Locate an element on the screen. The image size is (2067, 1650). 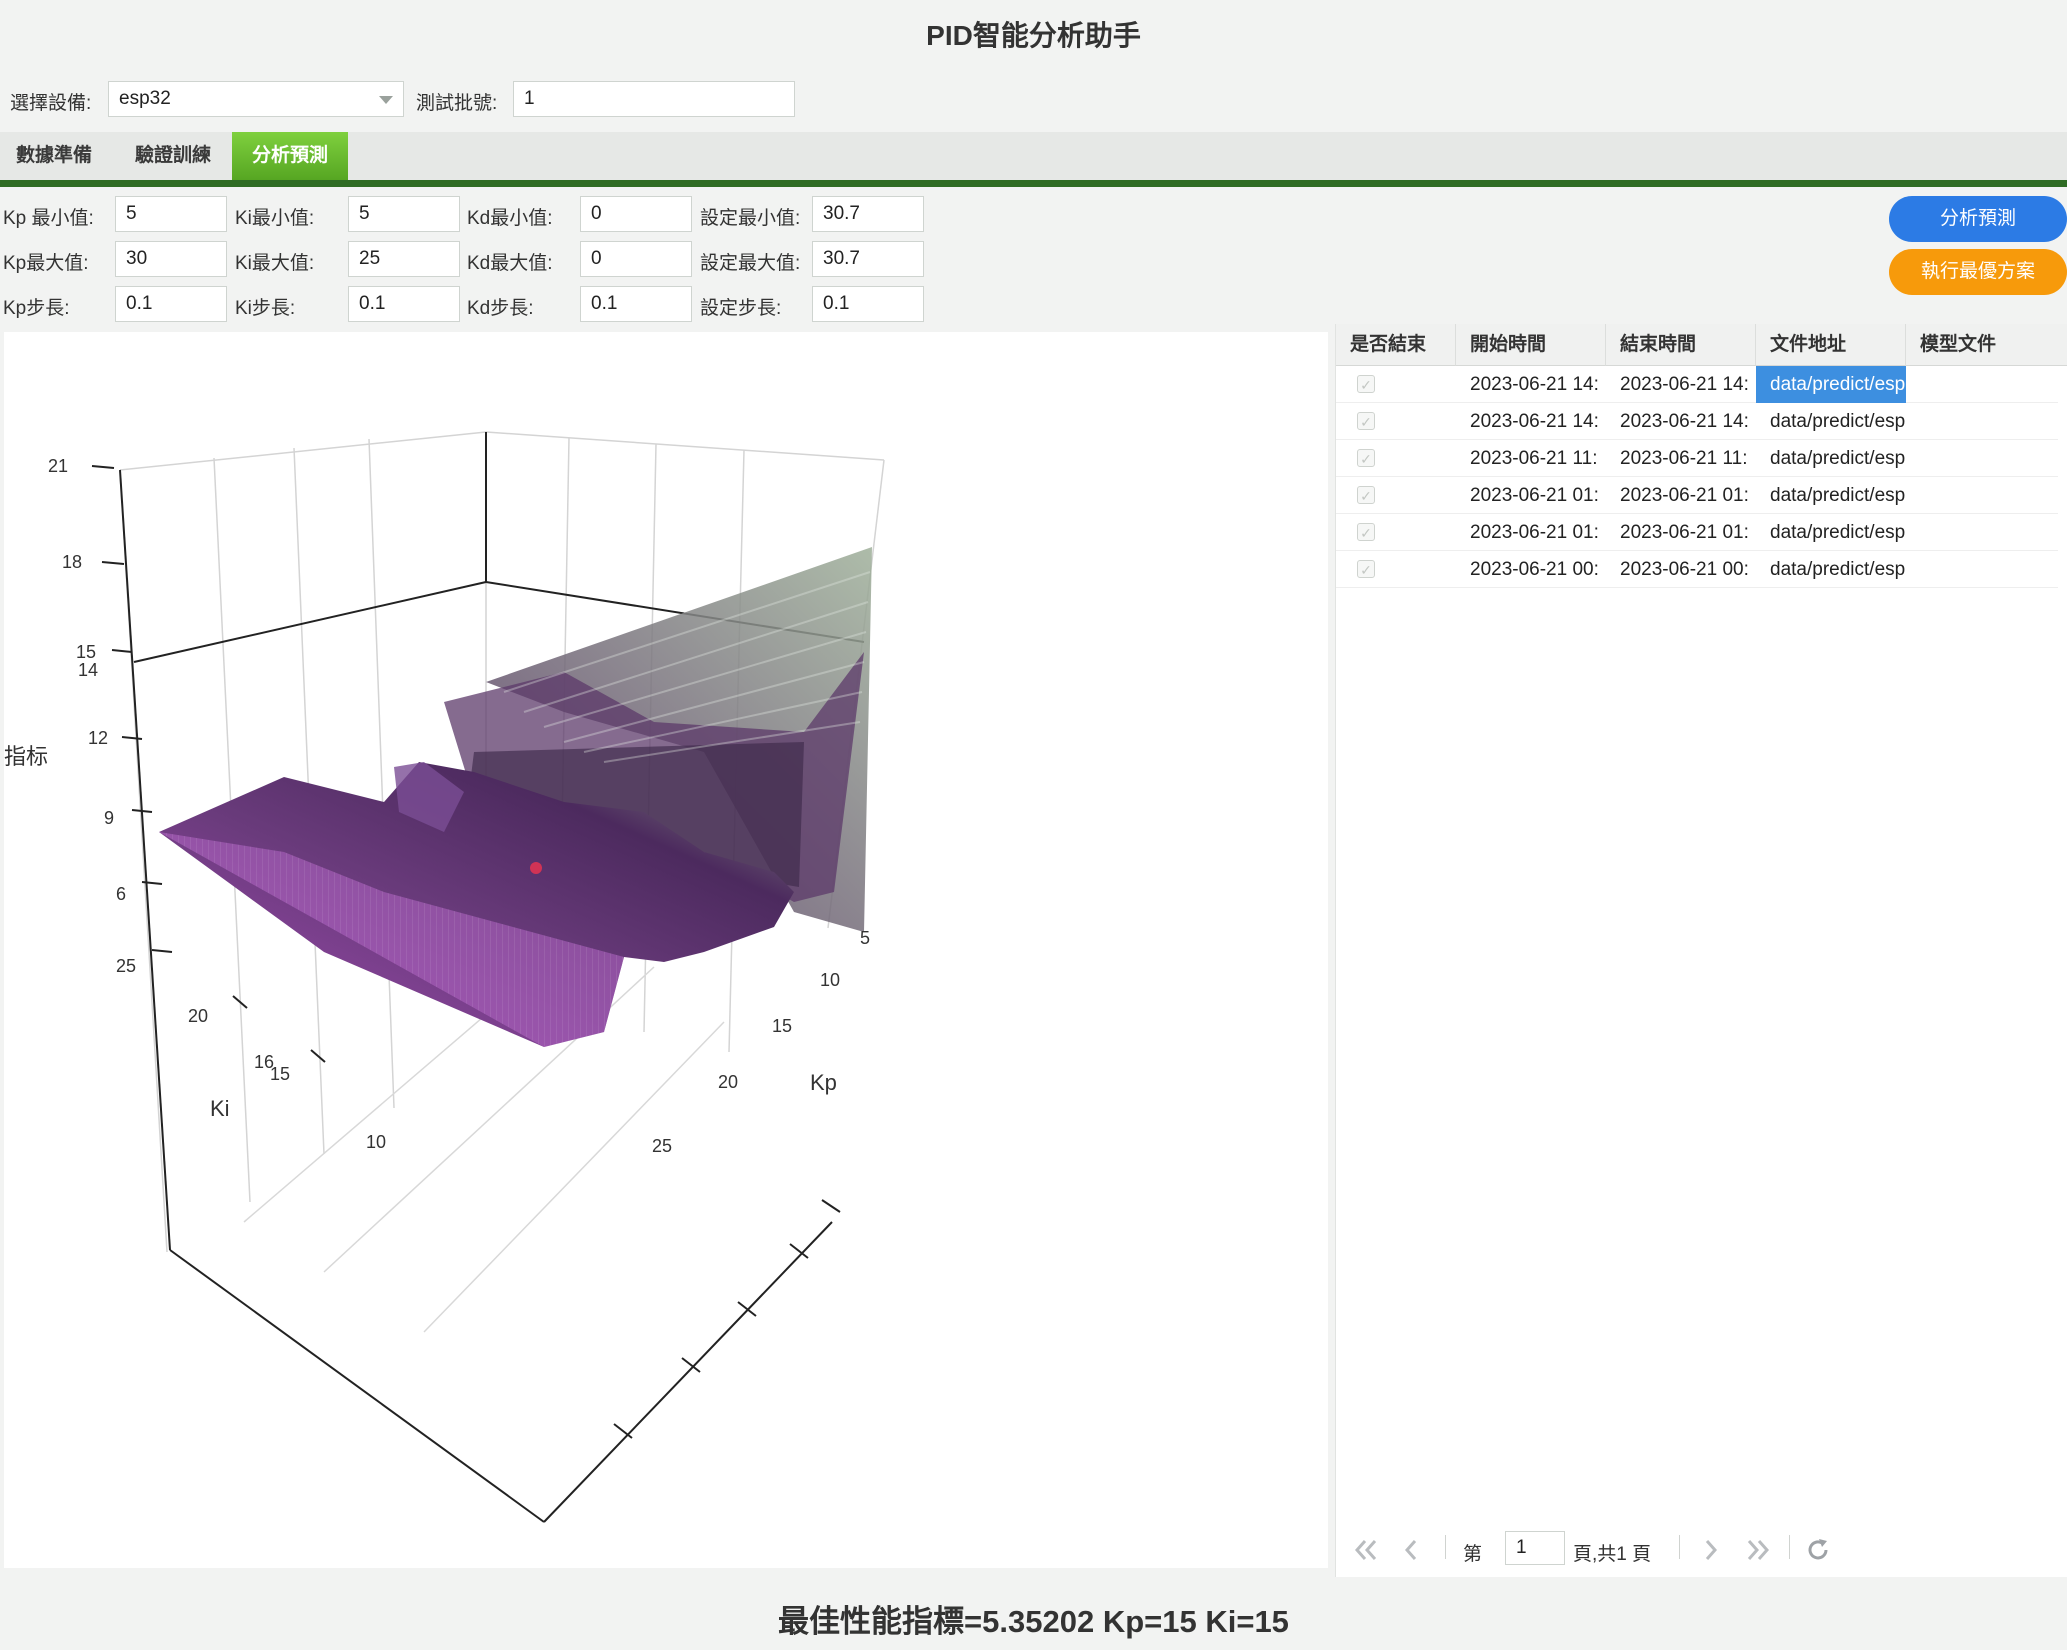
ki-tick-20: 20 is located at coordinates (198, 1016).